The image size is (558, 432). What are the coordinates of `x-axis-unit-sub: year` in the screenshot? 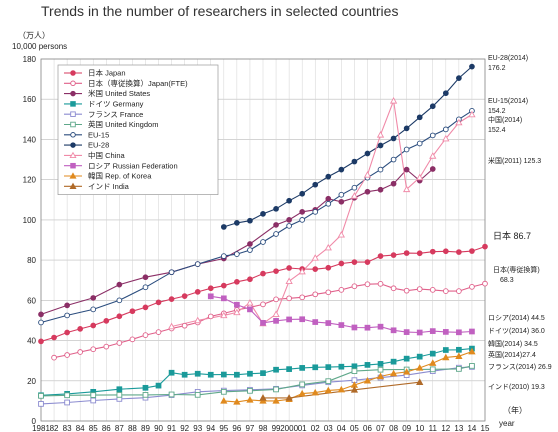 It's located at (507, 423).